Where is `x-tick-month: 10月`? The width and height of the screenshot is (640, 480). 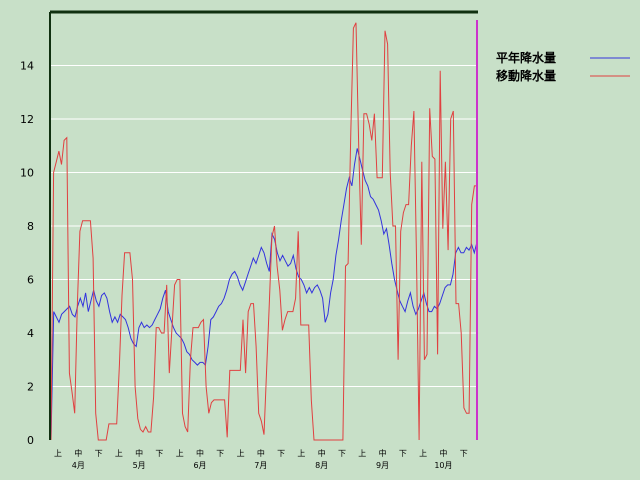
x-tick-month: 10月 is located at coordinates (443, 465).